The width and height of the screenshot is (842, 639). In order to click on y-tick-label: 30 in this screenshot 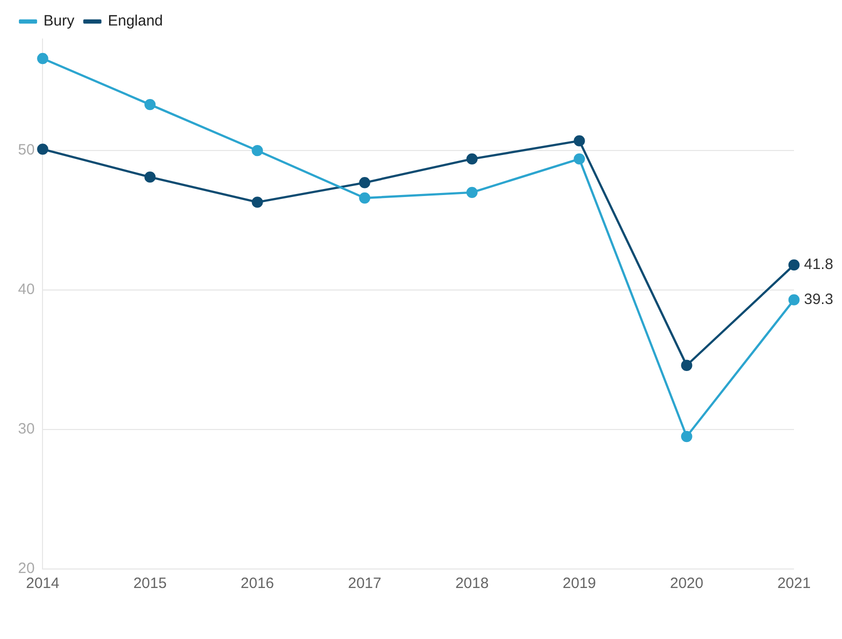, I will do `click(26, 429)`.